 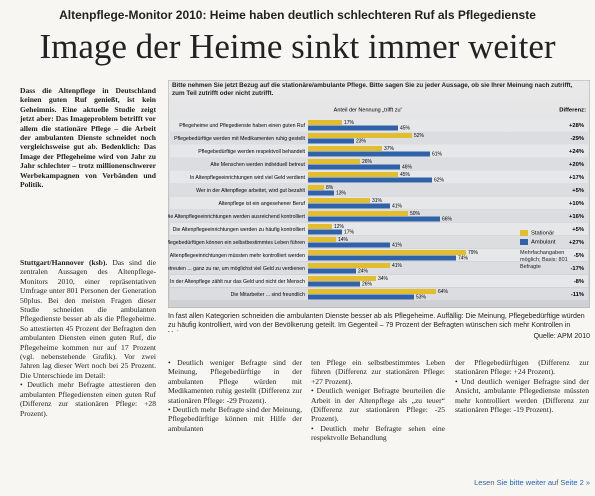 What do you see at coordinates (343, 240) in the screenshot?
I see `value-label: 14%` at bounding box center [343, 240].